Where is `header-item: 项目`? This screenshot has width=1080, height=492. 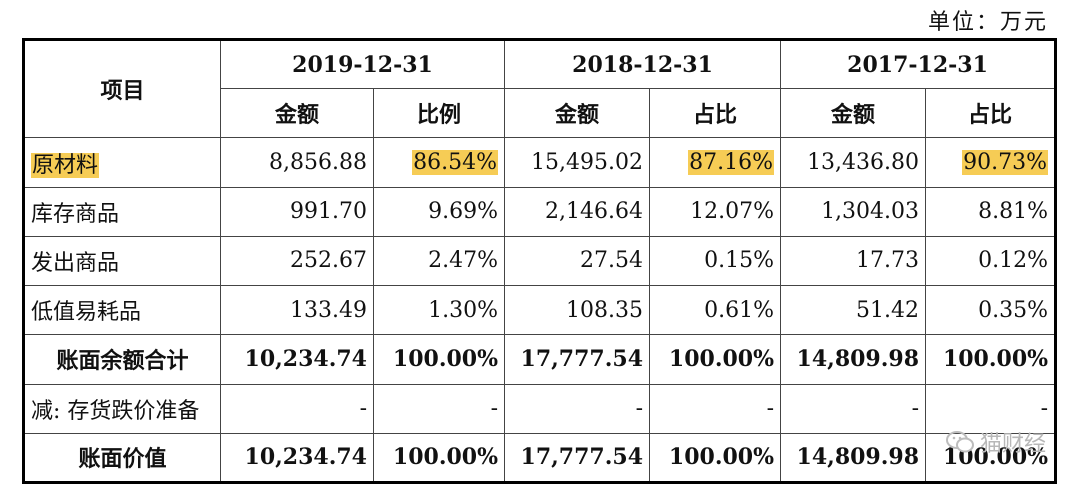
header-item: 项目 is located at coordinates (122, 88).